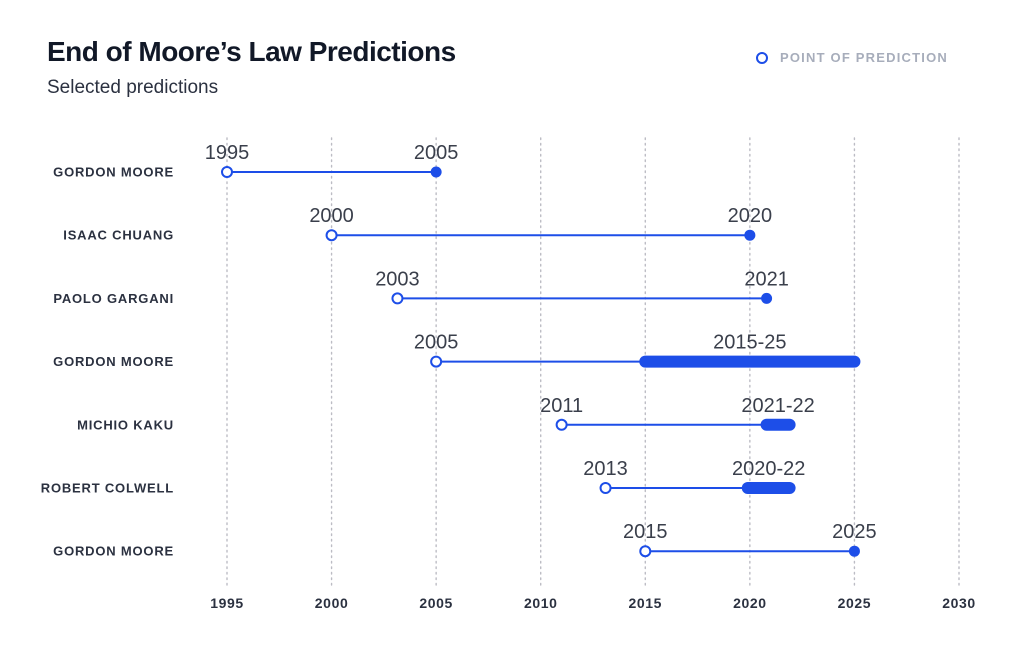 The image size is (1015, 649). Describe the element at coordinates (436, 343) in the screenshot. I see `prediction-year-label: 2005` at that location.